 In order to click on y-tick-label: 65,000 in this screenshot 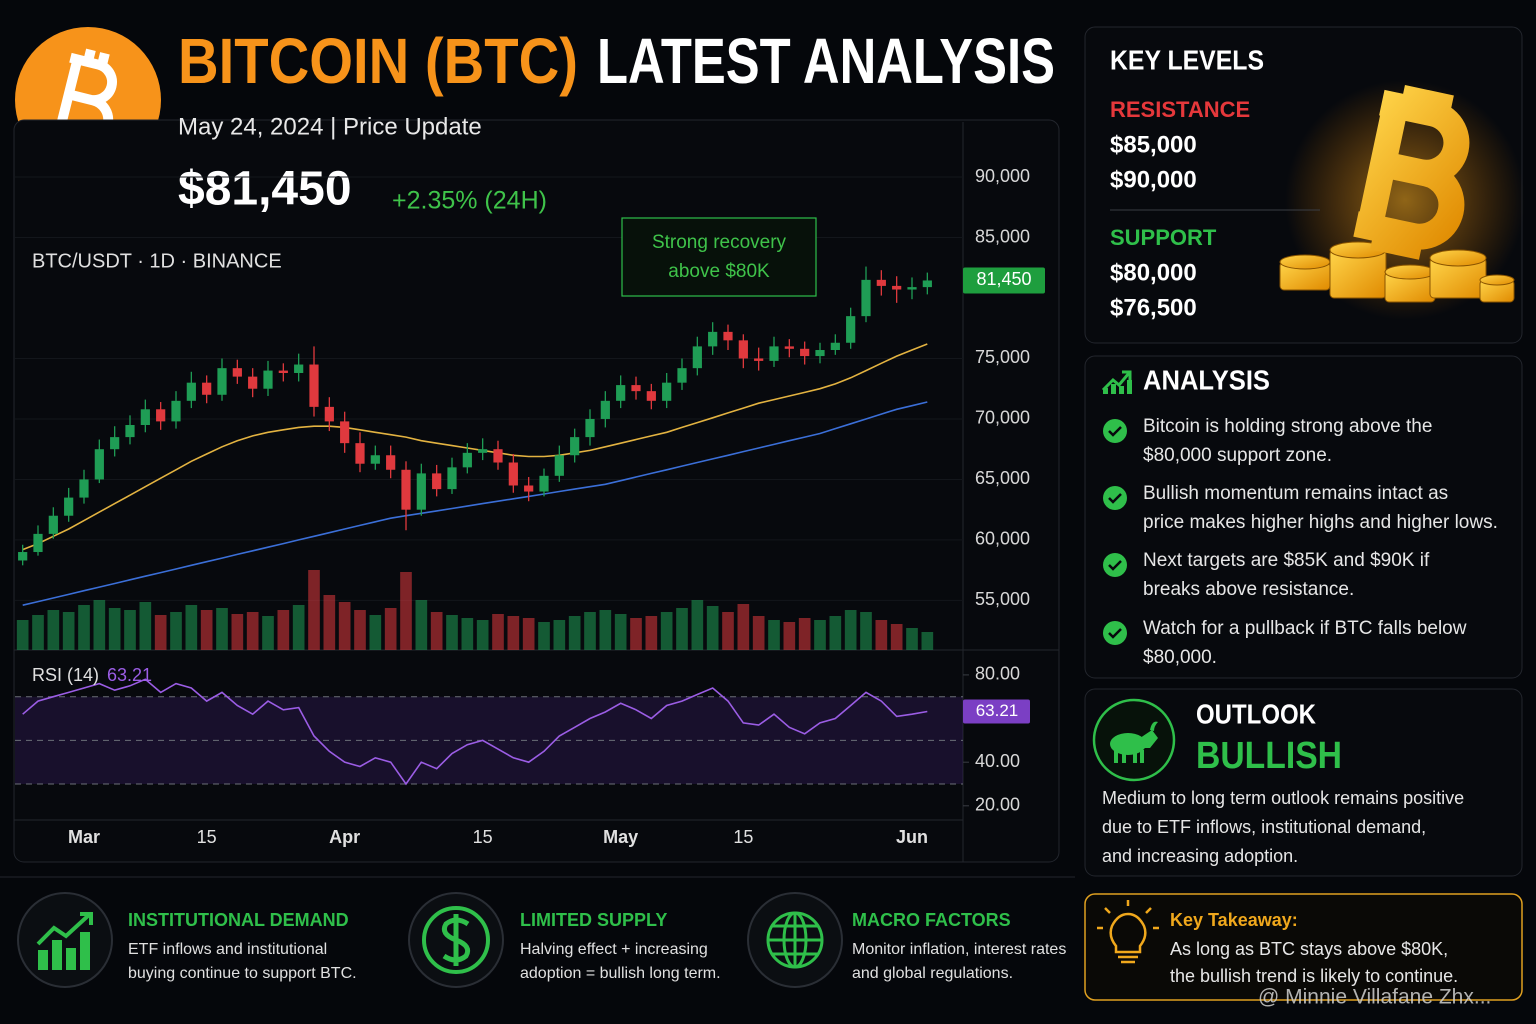, I will do `click(1002, 478)`.